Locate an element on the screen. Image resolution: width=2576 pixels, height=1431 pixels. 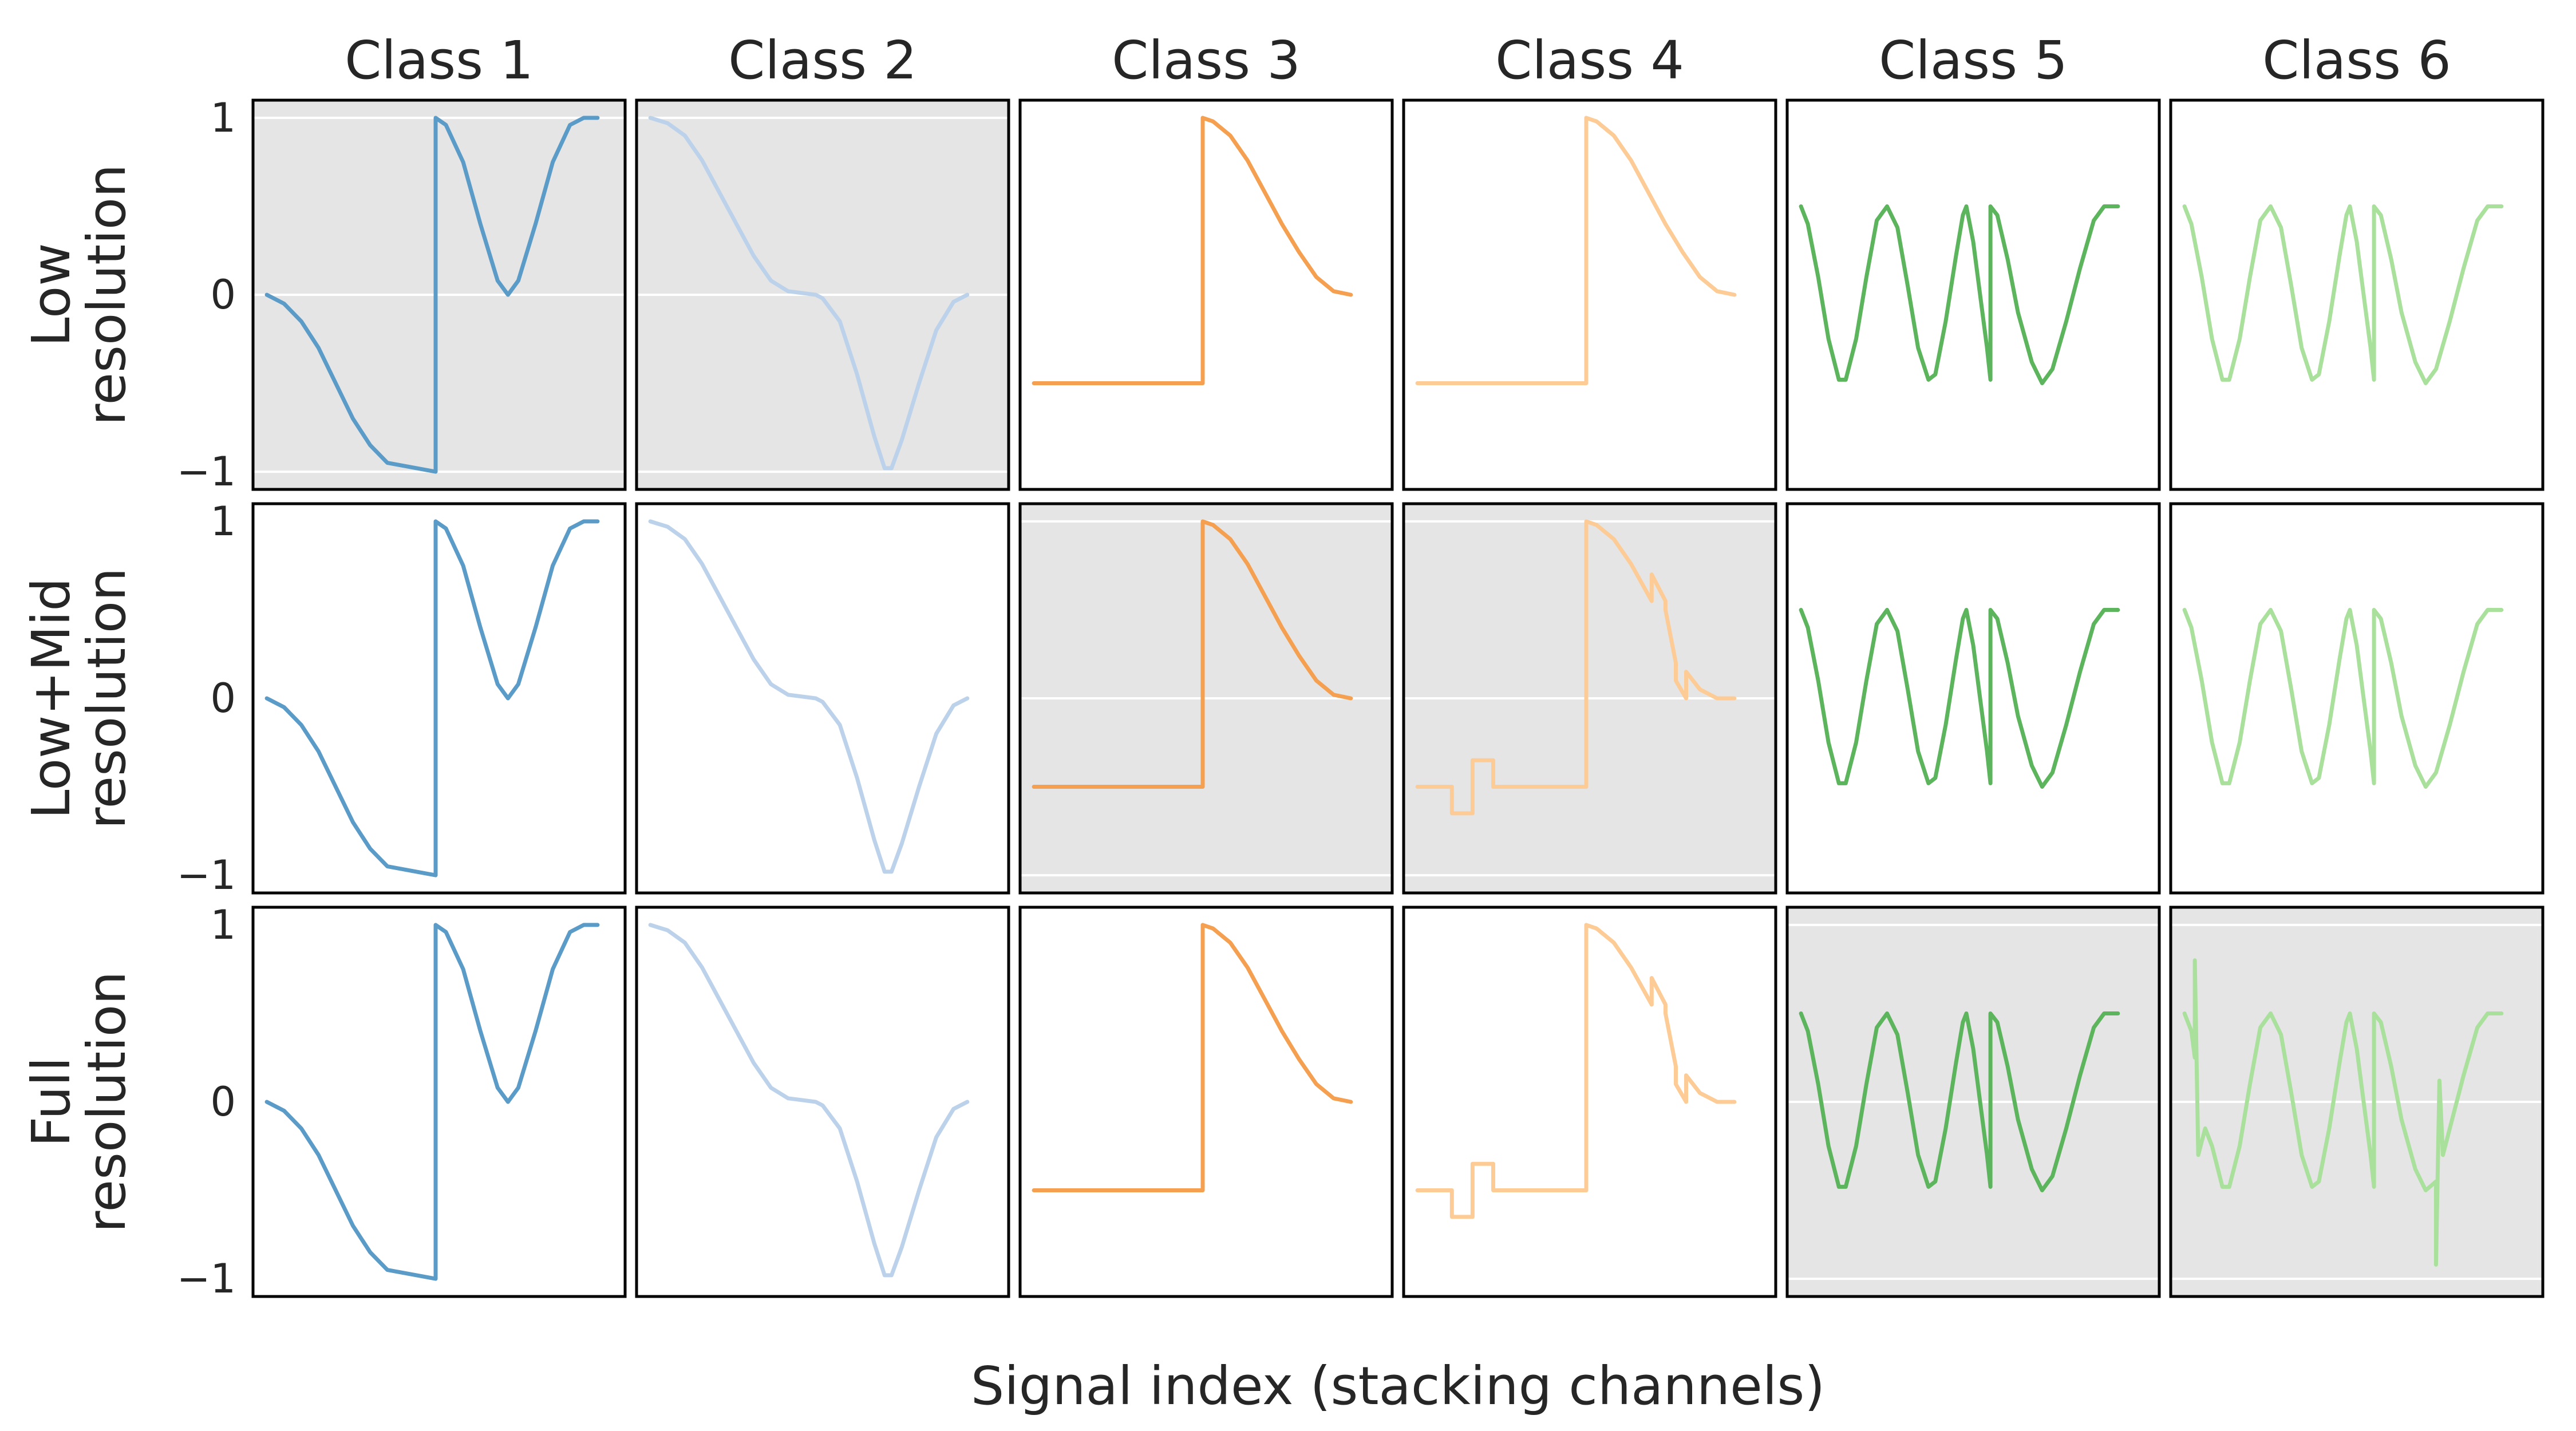
column-title: Class 2 is located at coordinates (822, 60).